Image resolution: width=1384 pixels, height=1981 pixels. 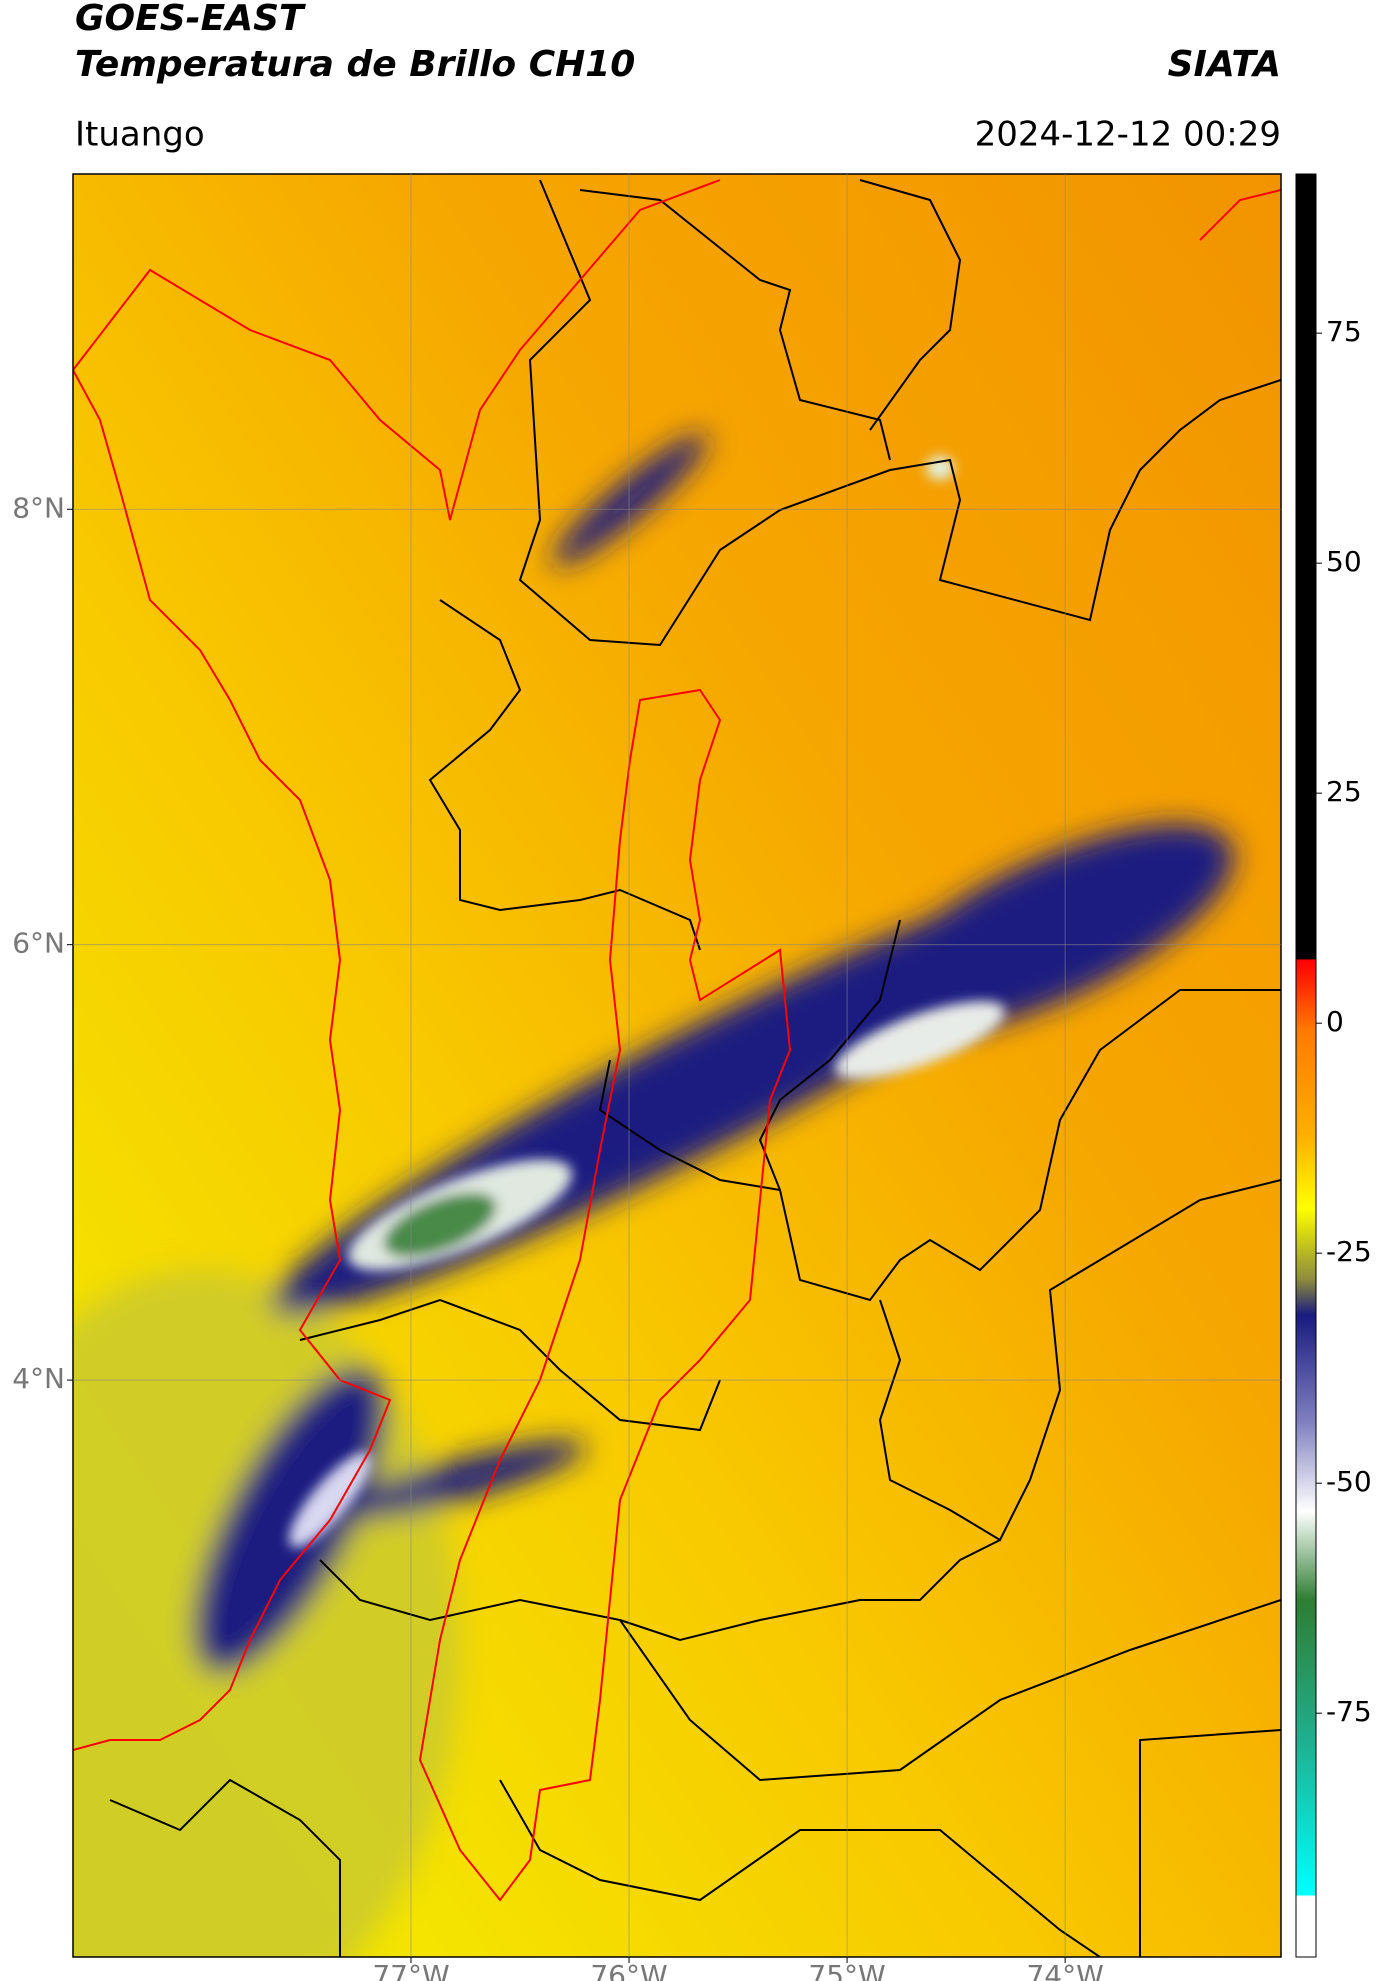 I want to click on x-tick-label: 75°W, so click(x=846, y=1970).